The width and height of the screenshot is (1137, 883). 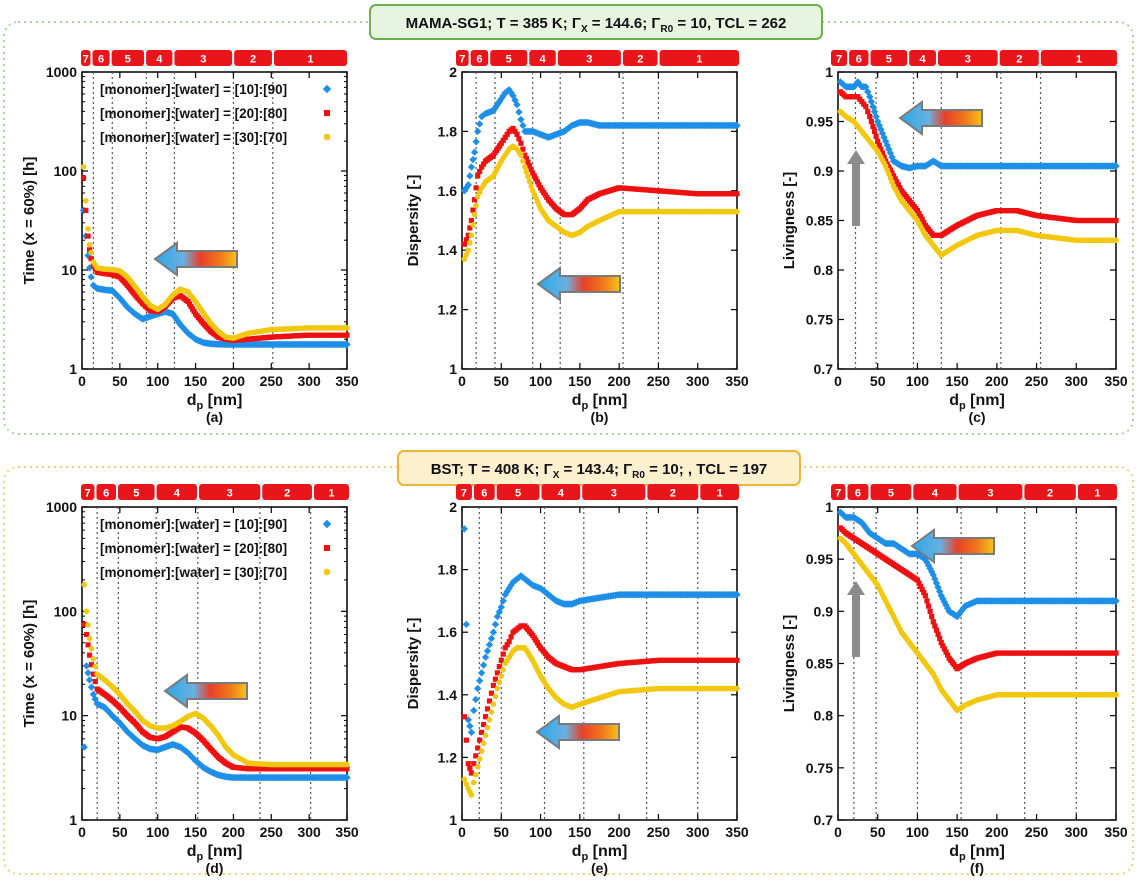 I want to click on y-tick-label: 0.8, so click(x=824, y=270).